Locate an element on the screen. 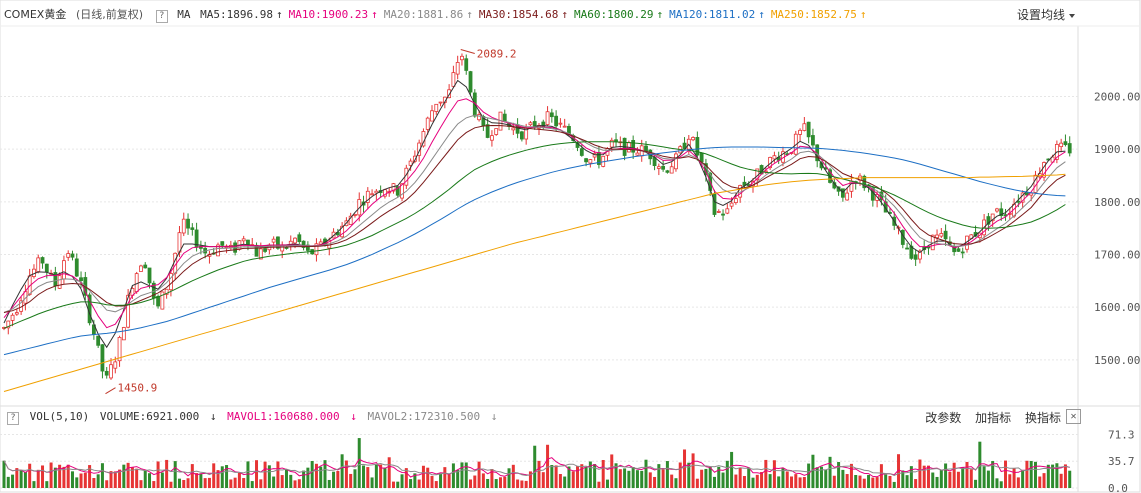 This screenshot has height=493, width=1141. ma-settings-dropdown: 设置均线 is located at coordinates (1046, 14).